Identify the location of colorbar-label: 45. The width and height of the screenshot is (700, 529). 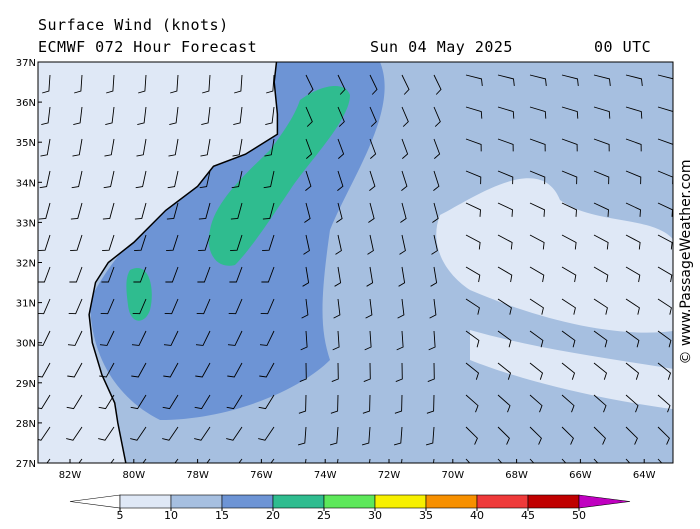
(528, 515).